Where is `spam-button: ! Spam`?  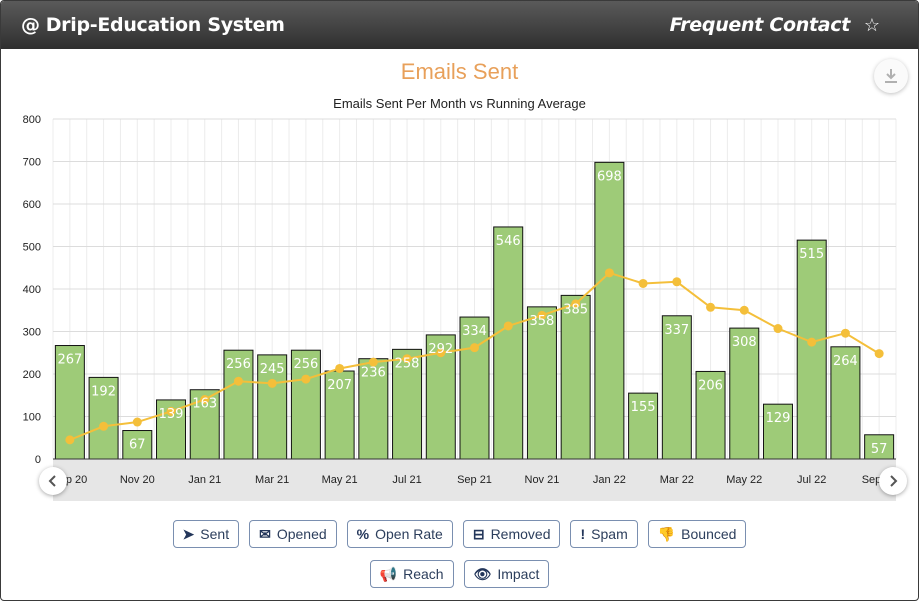 spam-button: ! Spam is located at coordinates (604, 534).